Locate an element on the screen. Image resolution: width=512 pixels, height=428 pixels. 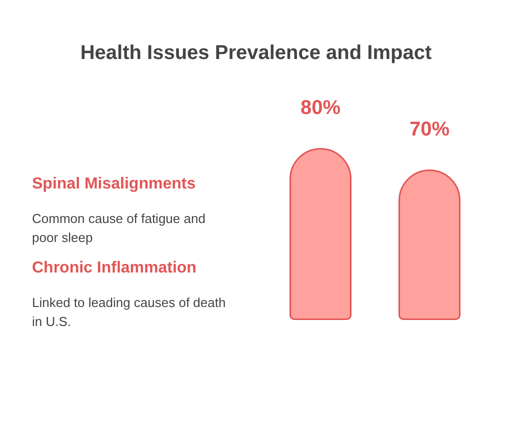
chart-title: Health Issues Prevalence and Impact is located at coordinates (256, 53).